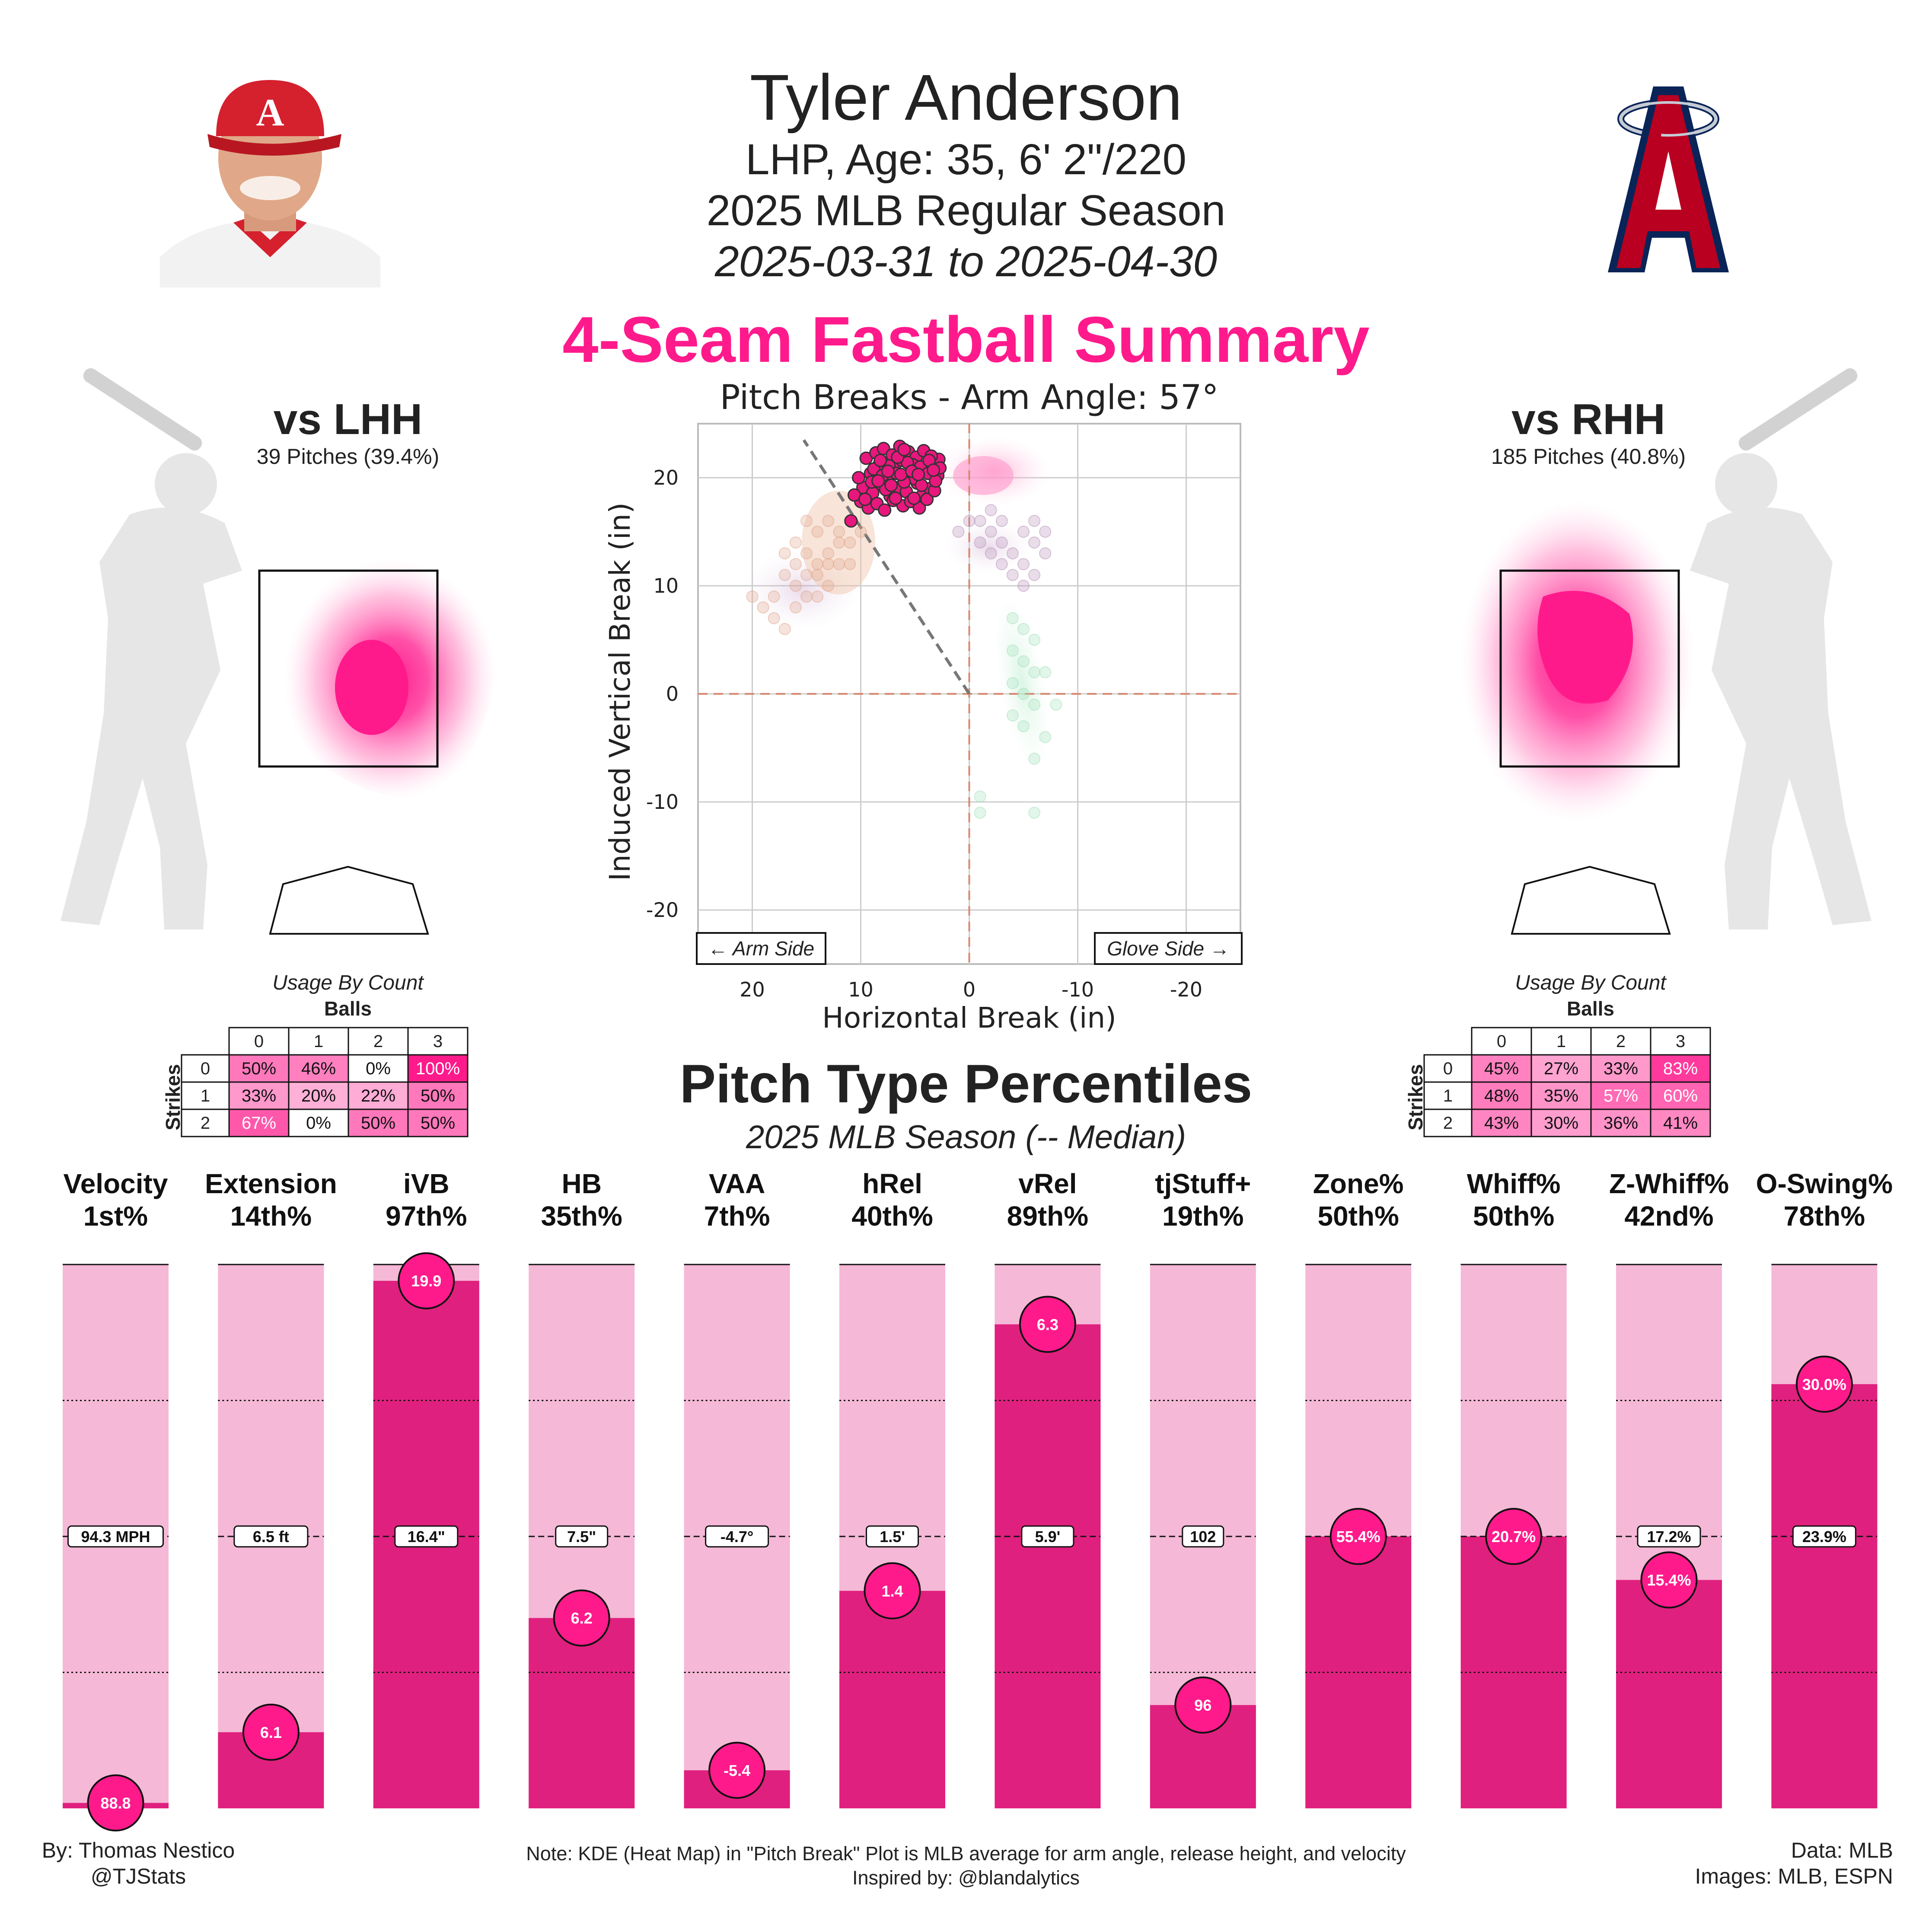 The height and width of the screenshot is (1932, 1932). I want to click on break-plot: 20 10 0 -10 -20 20 10 0 -10 -20, so click(944, 712).